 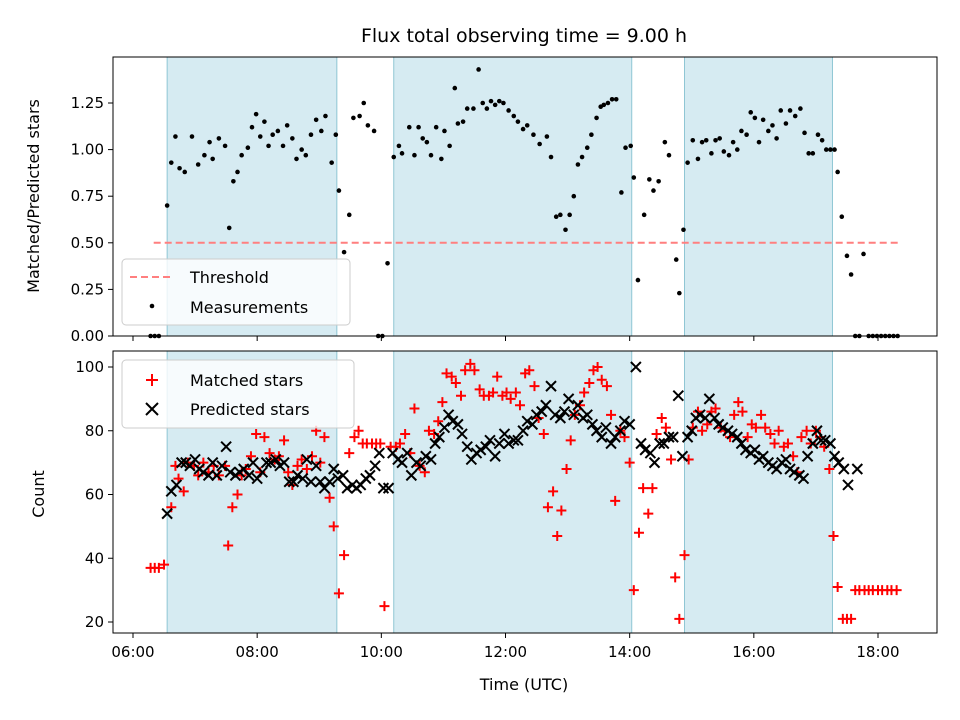 I want to click on y-tick-label: 0.00, so click(x=87, y=336).